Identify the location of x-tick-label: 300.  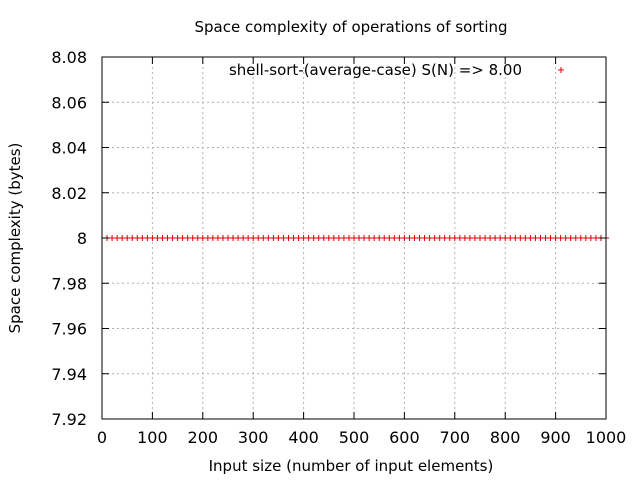
(253, 437).